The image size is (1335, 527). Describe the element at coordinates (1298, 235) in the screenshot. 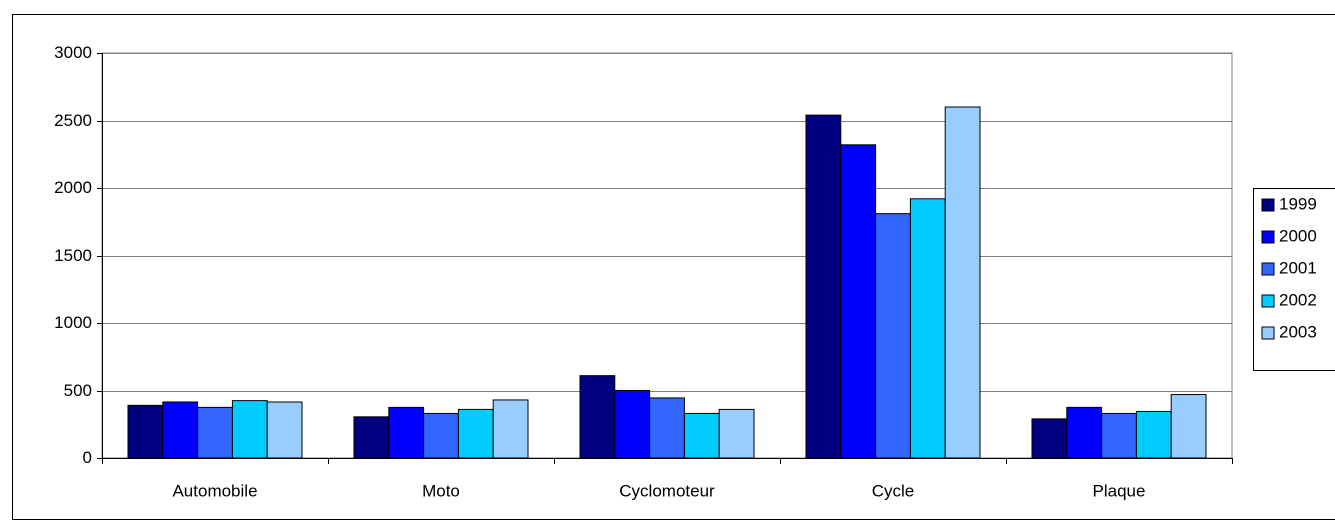

I see `legend-label: 2000` at that location.